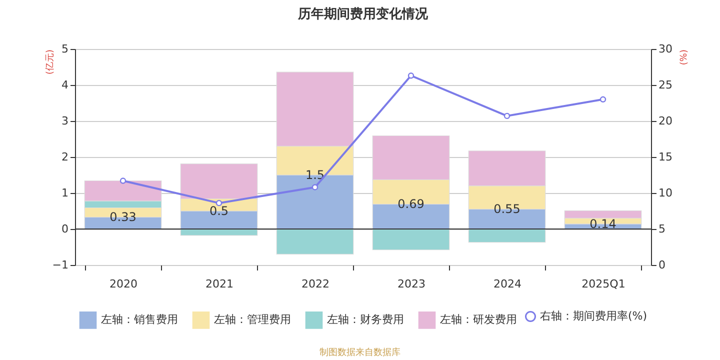  I want to click on y-tick-label: 5, so click(65, 49).